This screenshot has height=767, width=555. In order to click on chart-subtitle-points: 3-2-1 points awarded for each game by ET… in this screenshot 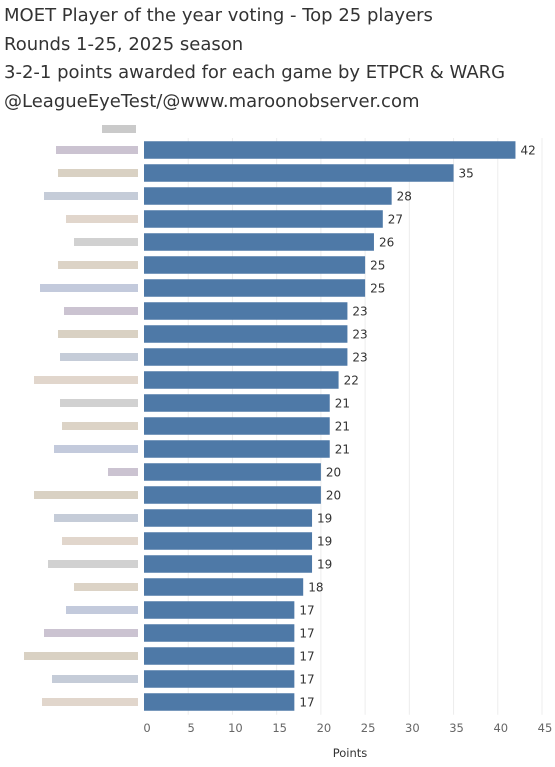, I will do `click(255, 72)`.